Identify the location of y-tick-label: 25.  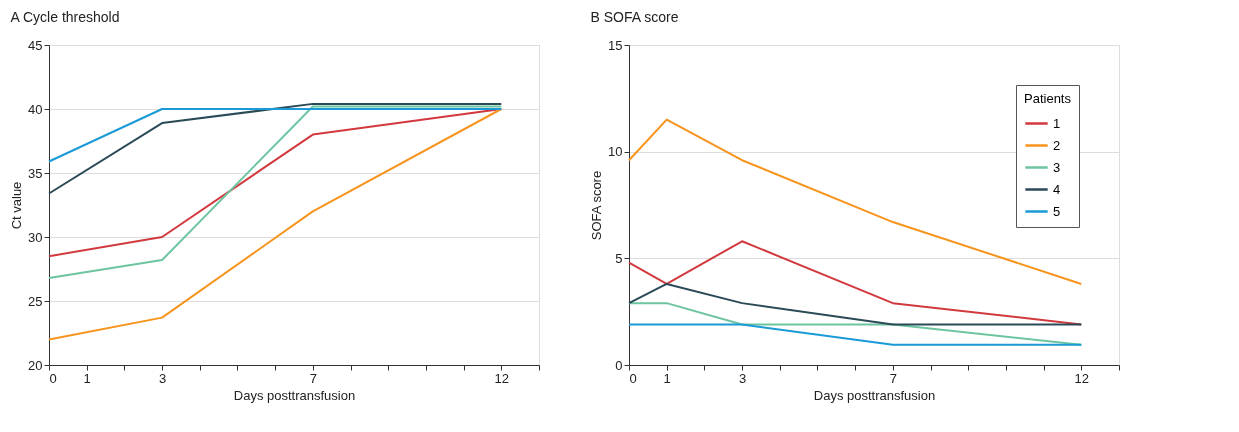
(35, 301).